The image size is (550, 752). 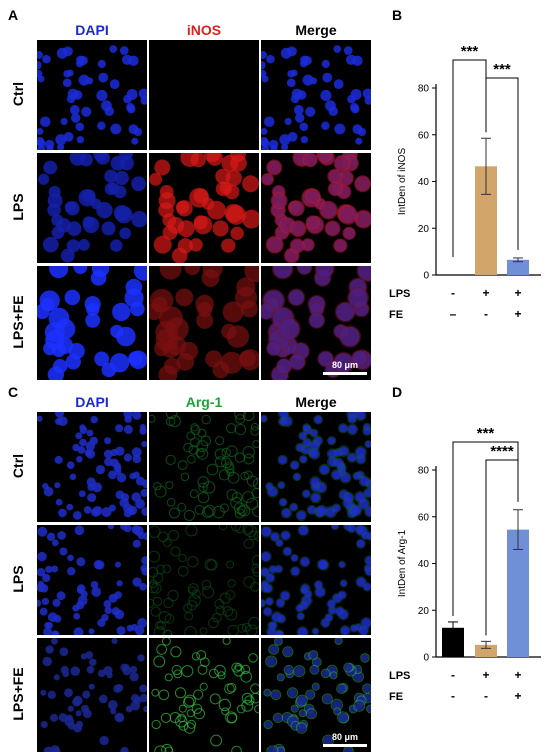 I want to click on y-axis-label: IntDen of iNOS, so click(x=402, y=182).